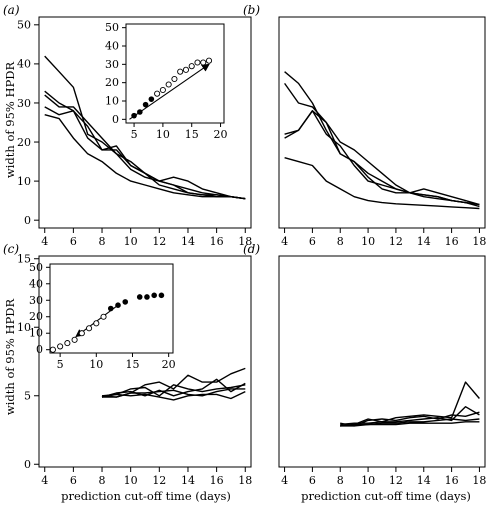  I want to click on panel-ytick-label: 20, so click(24, 142).